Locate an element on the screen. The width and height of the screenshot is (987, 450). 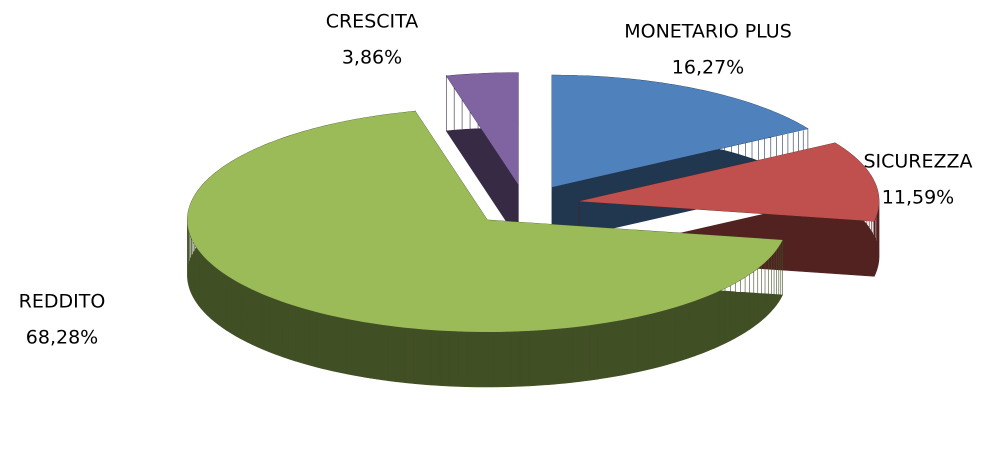
slice-value-label: 11,59% is located at coordinates (918, 198).